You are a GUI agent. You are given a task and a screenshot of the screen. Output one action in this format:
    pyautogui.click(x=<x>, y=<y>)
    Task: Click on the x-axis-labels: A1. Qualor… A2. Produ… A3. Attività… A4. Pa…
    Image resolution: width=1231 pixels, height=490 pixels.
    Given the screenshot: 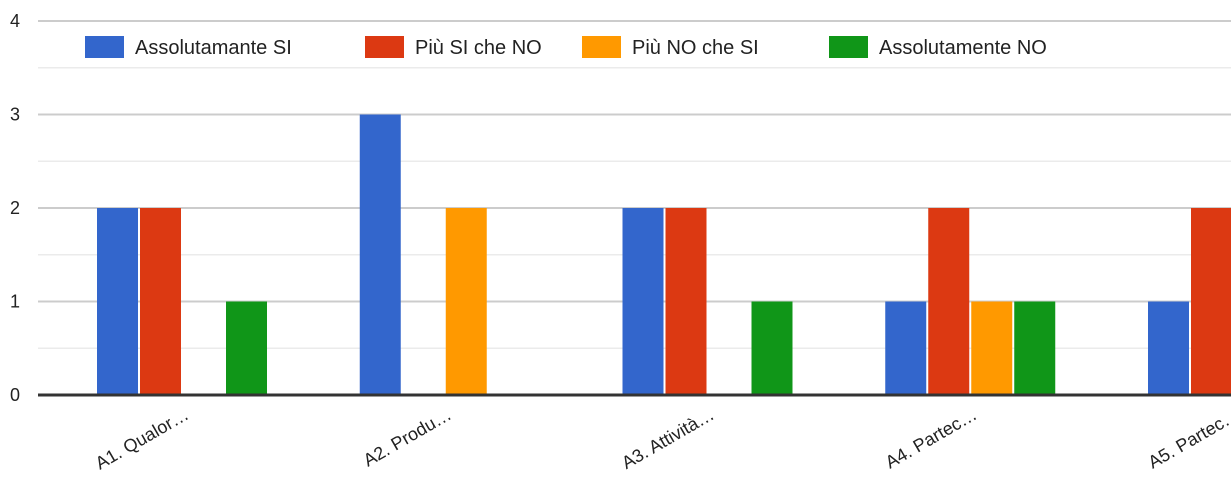 What is the action you would take?
    pyautogui.click(x=661, y=438)
    